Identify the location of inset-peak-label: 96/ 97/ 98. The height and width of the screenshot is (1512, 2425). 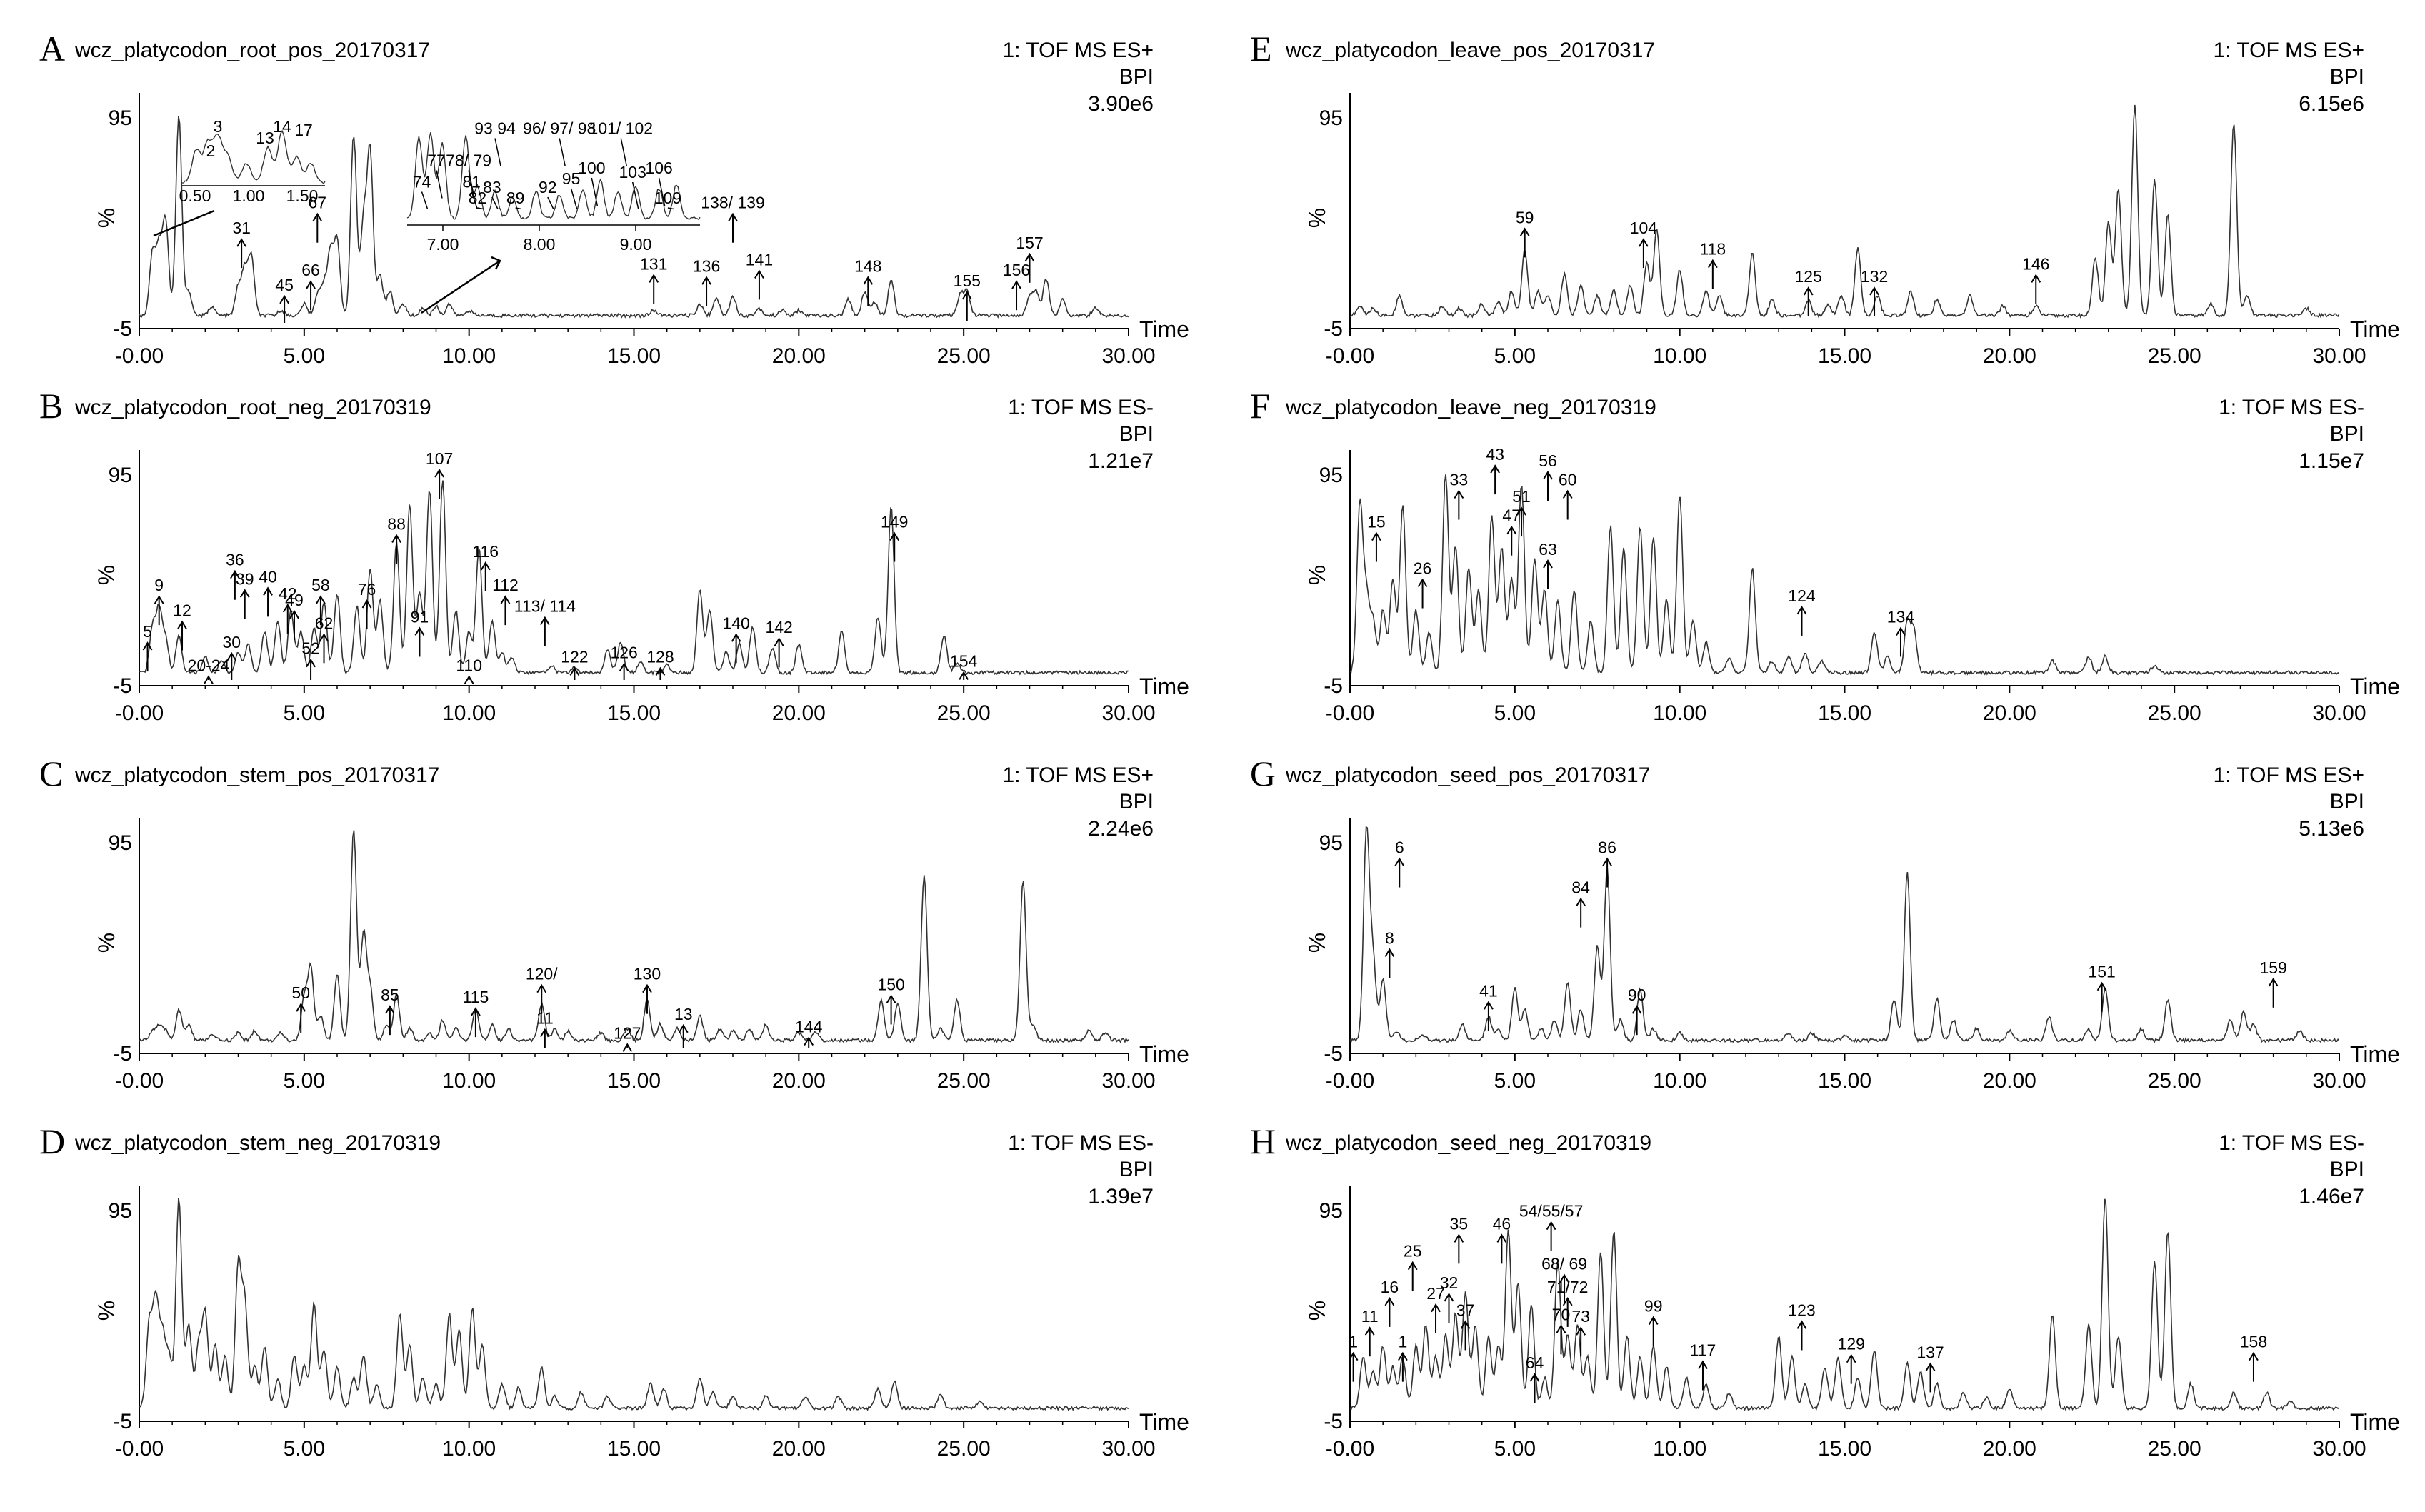
(559, 128).